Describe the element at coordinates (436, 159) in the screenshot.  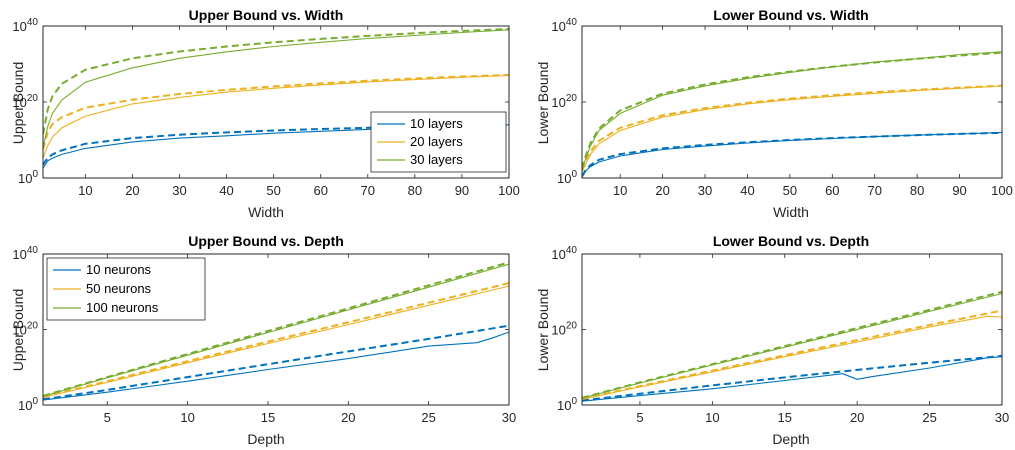
I see `legend-label-30-layers: 30 layers` at that location.